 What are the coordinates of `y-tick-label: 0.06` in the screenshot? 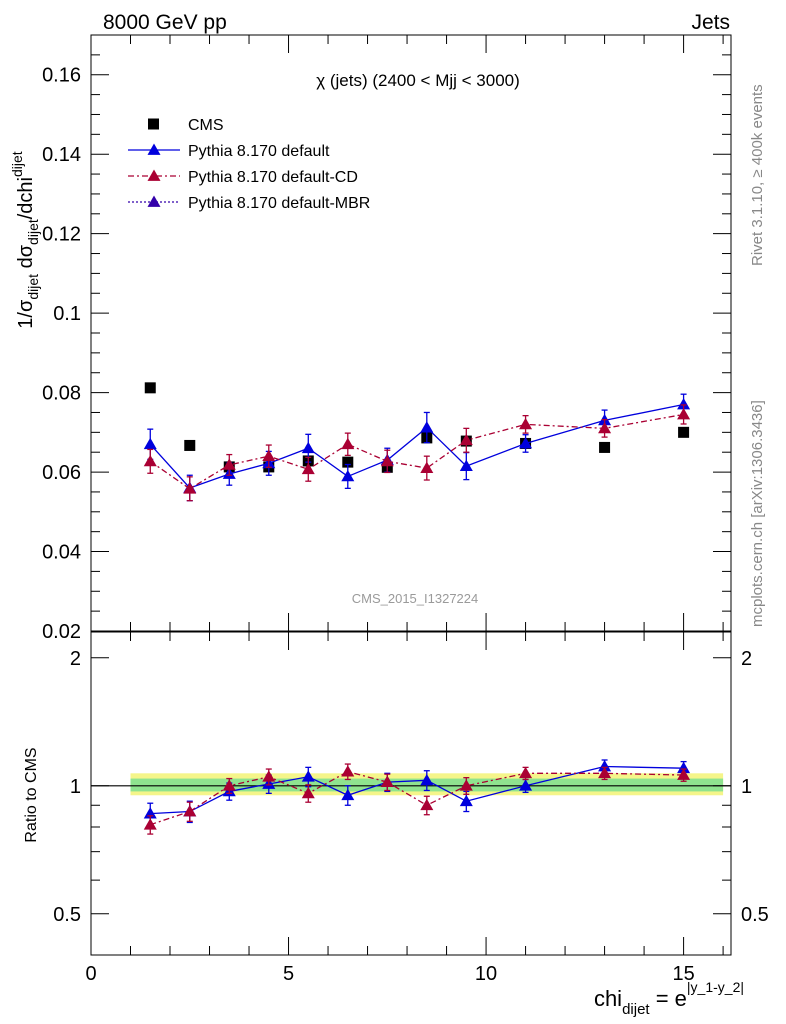 It's located at (61, 473).